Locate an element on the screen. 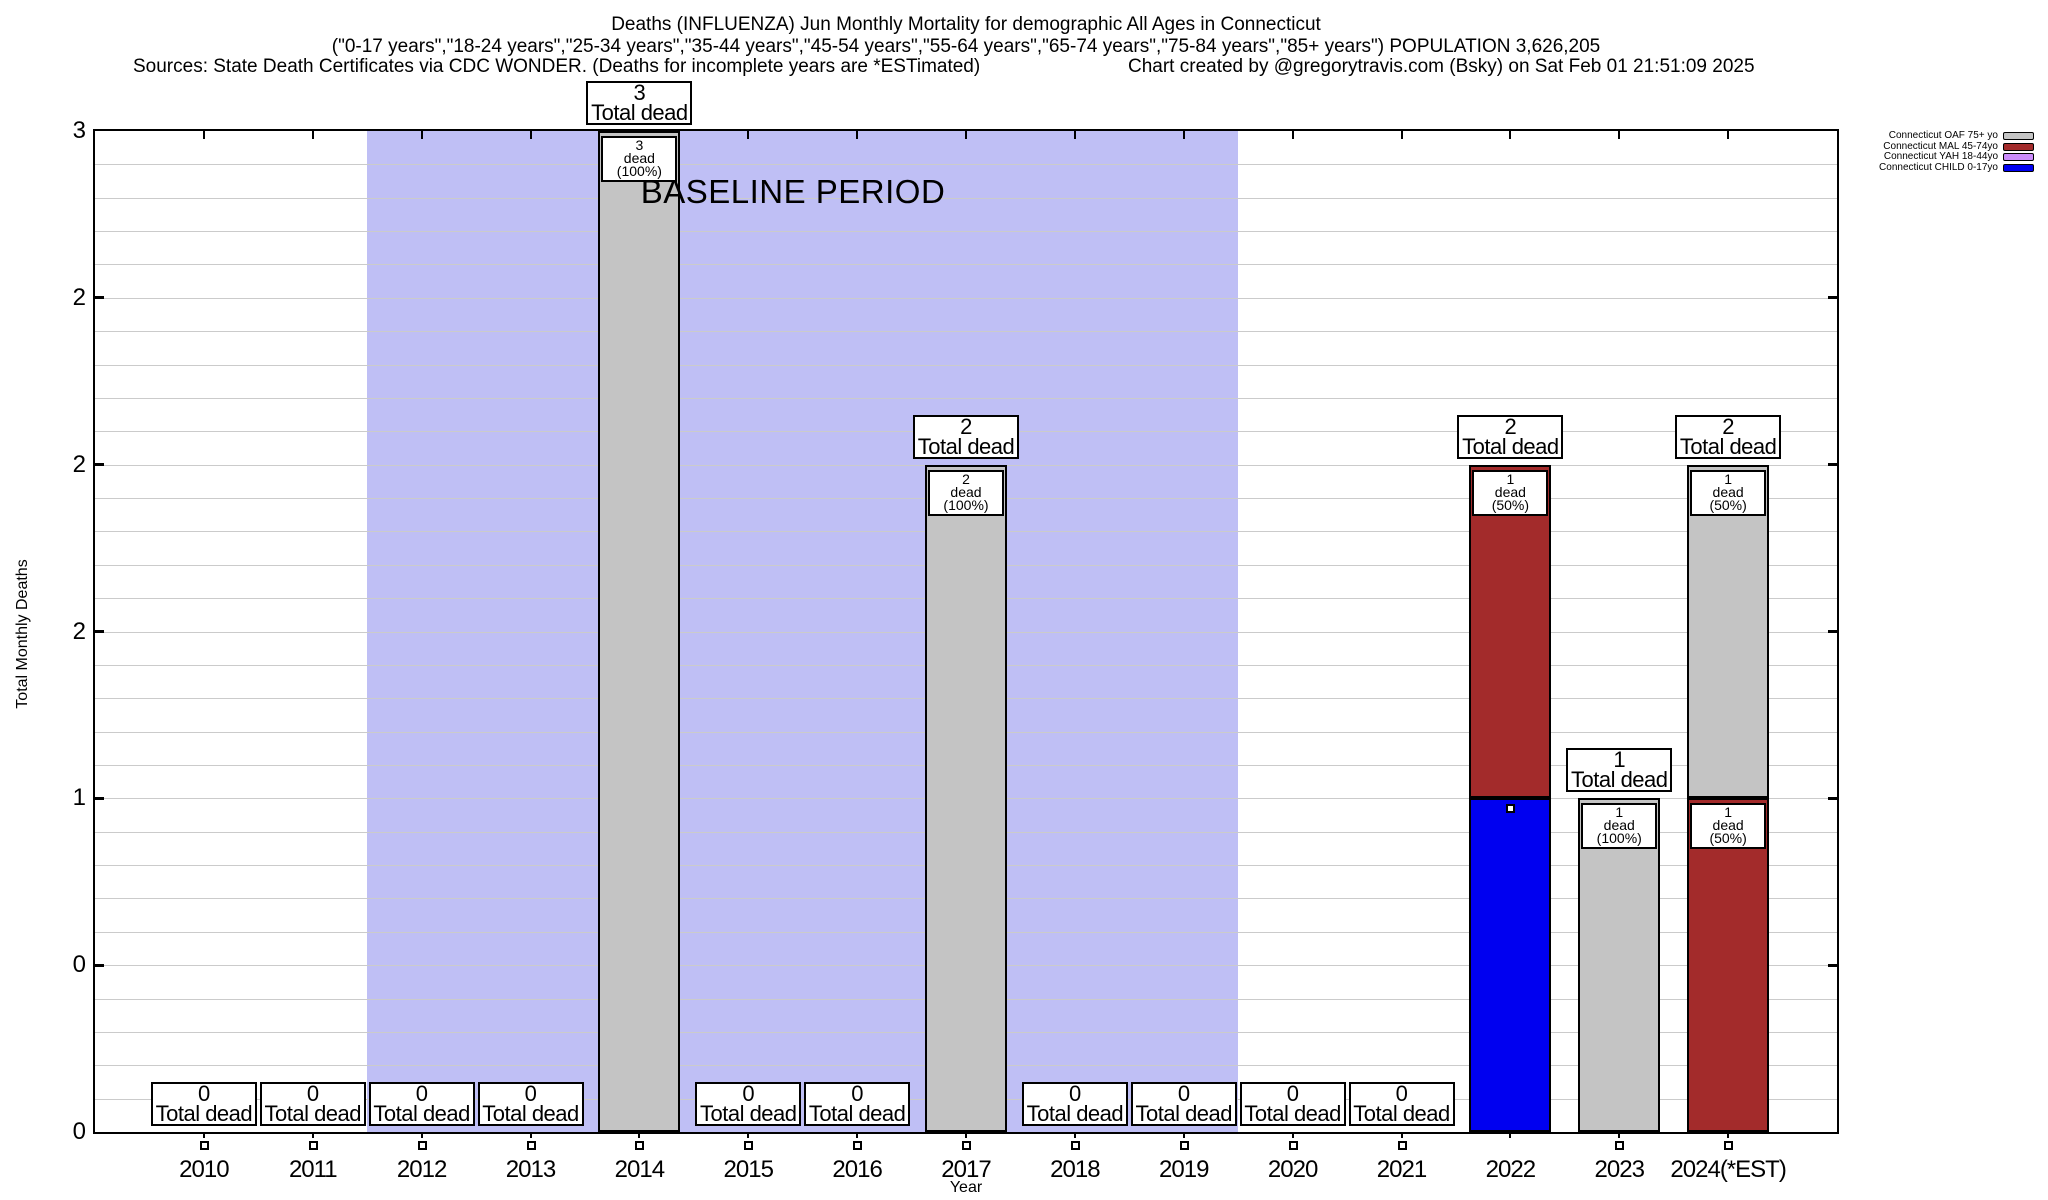 The image size is (2048, 1200). axis-point-marker-2010 is located at coordinates (204, 1145).